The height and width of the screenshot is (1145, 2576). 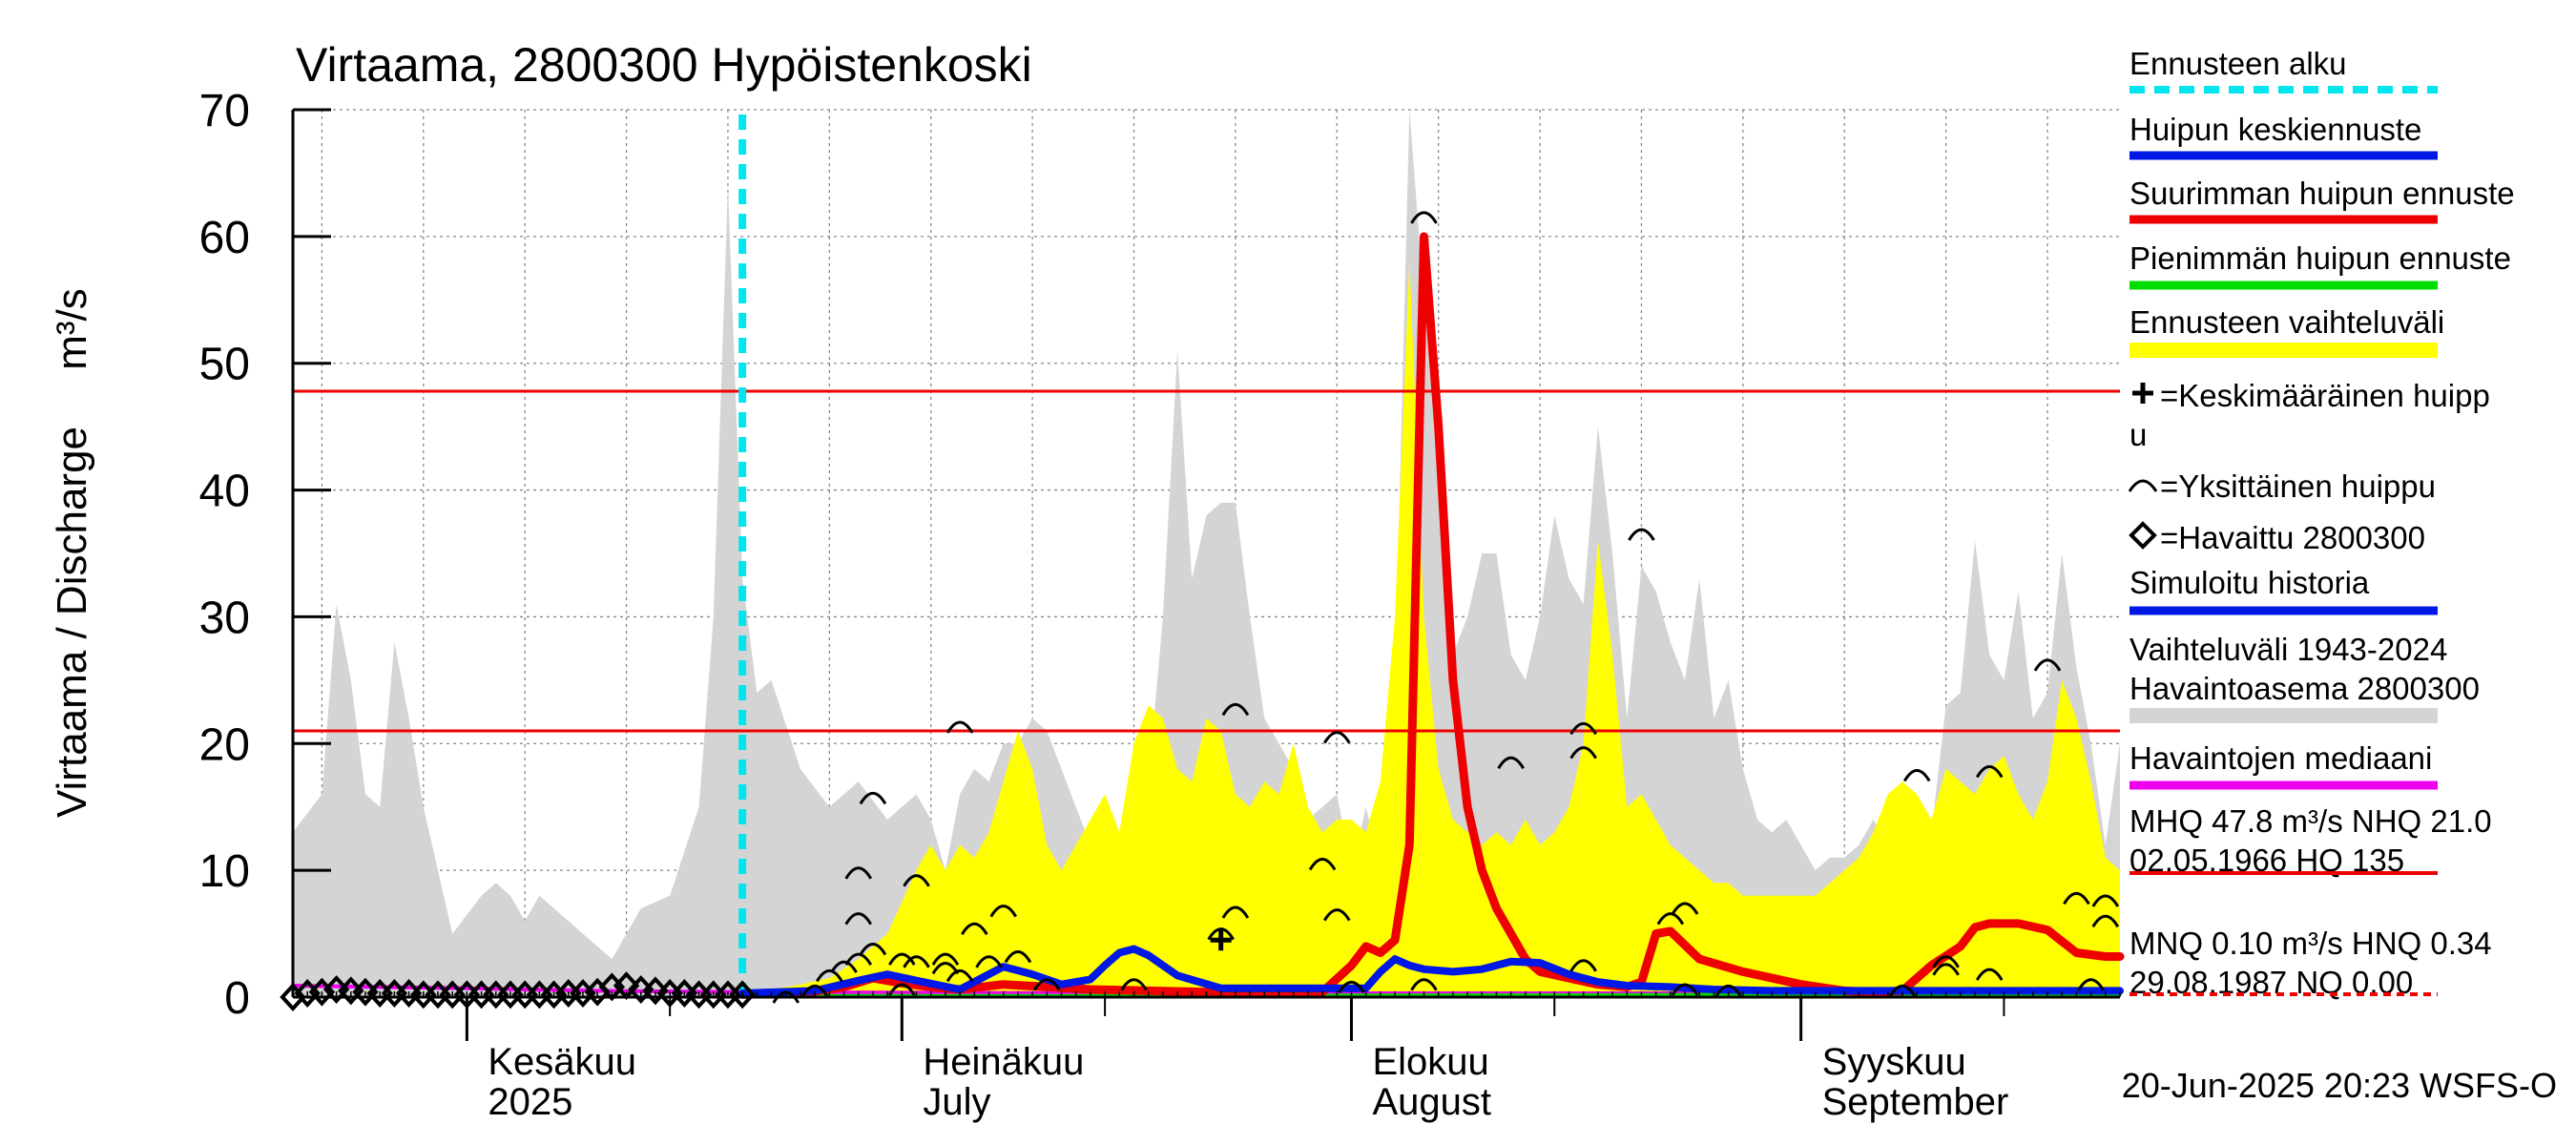 What do you see at coordinates (224, 111) in the screenshot?
I see `y-tick-label: 70` at bounding box center [224, 111].